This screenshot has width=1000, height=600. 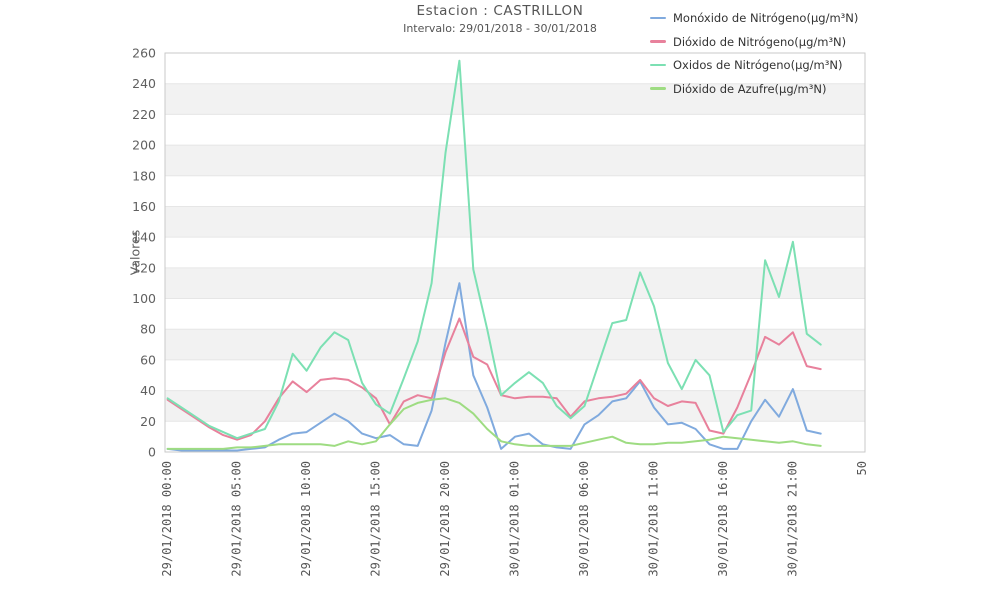 I want to click on legend-item: Monóxido de Nitrógeno(µg/m³N), so click(x=754, y=18).